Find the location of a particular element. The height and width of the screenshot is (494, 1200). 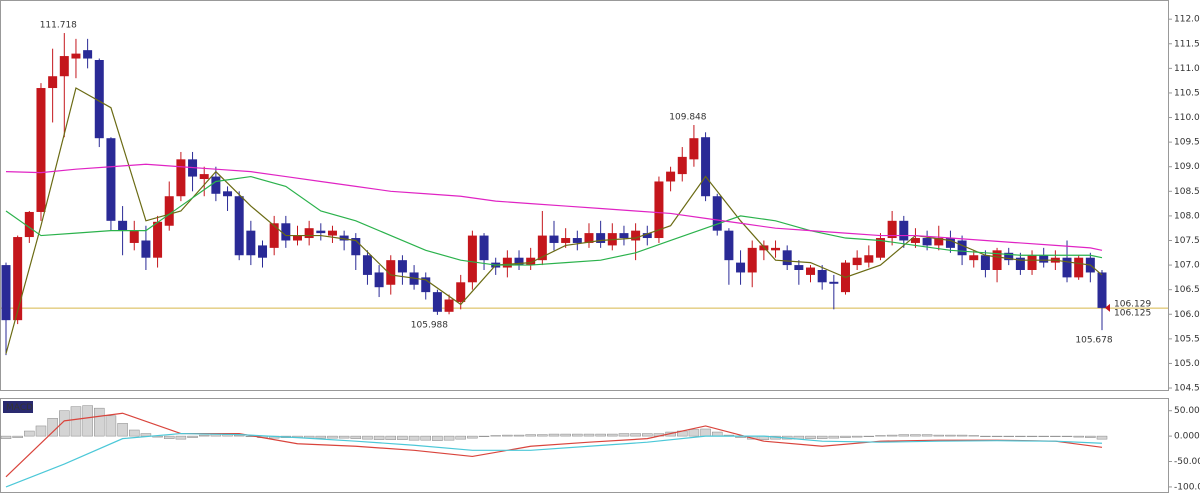

y-tick-label: -100.0000 is located at coordinates (1187, 487).